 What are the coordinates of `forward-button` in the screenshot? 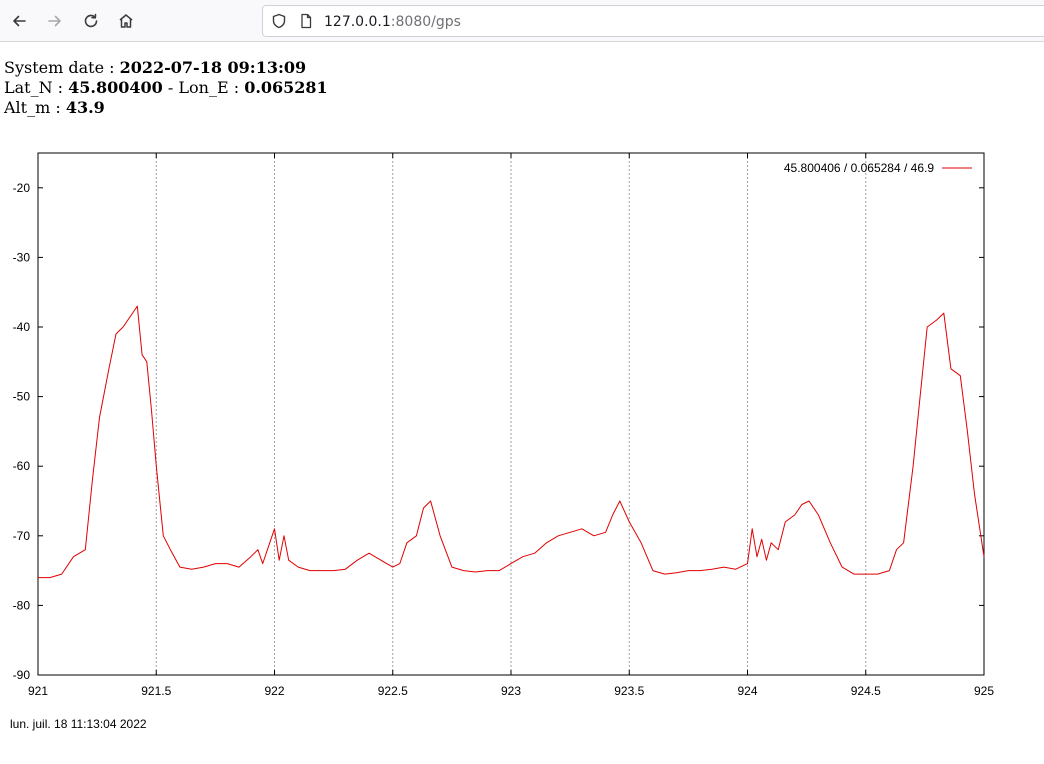 It's located at (55, 21).